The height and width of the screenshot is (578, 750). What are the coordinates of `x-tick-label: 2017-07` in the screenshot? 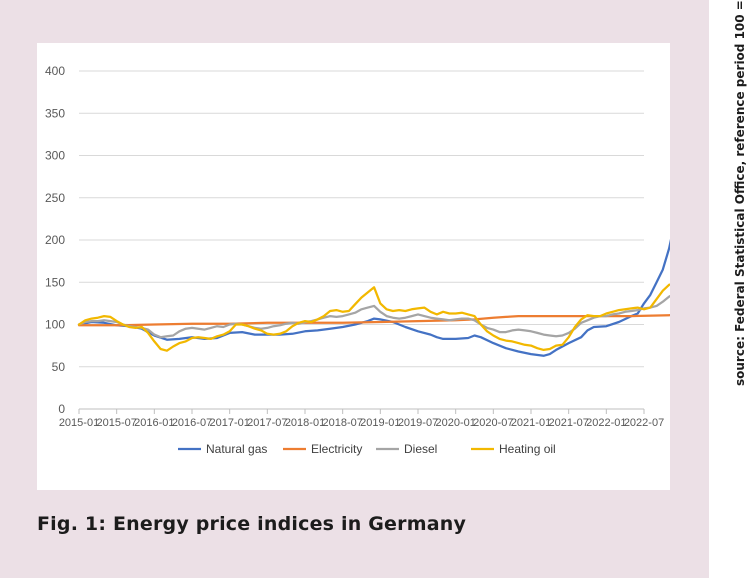 It's located at (267, 423).